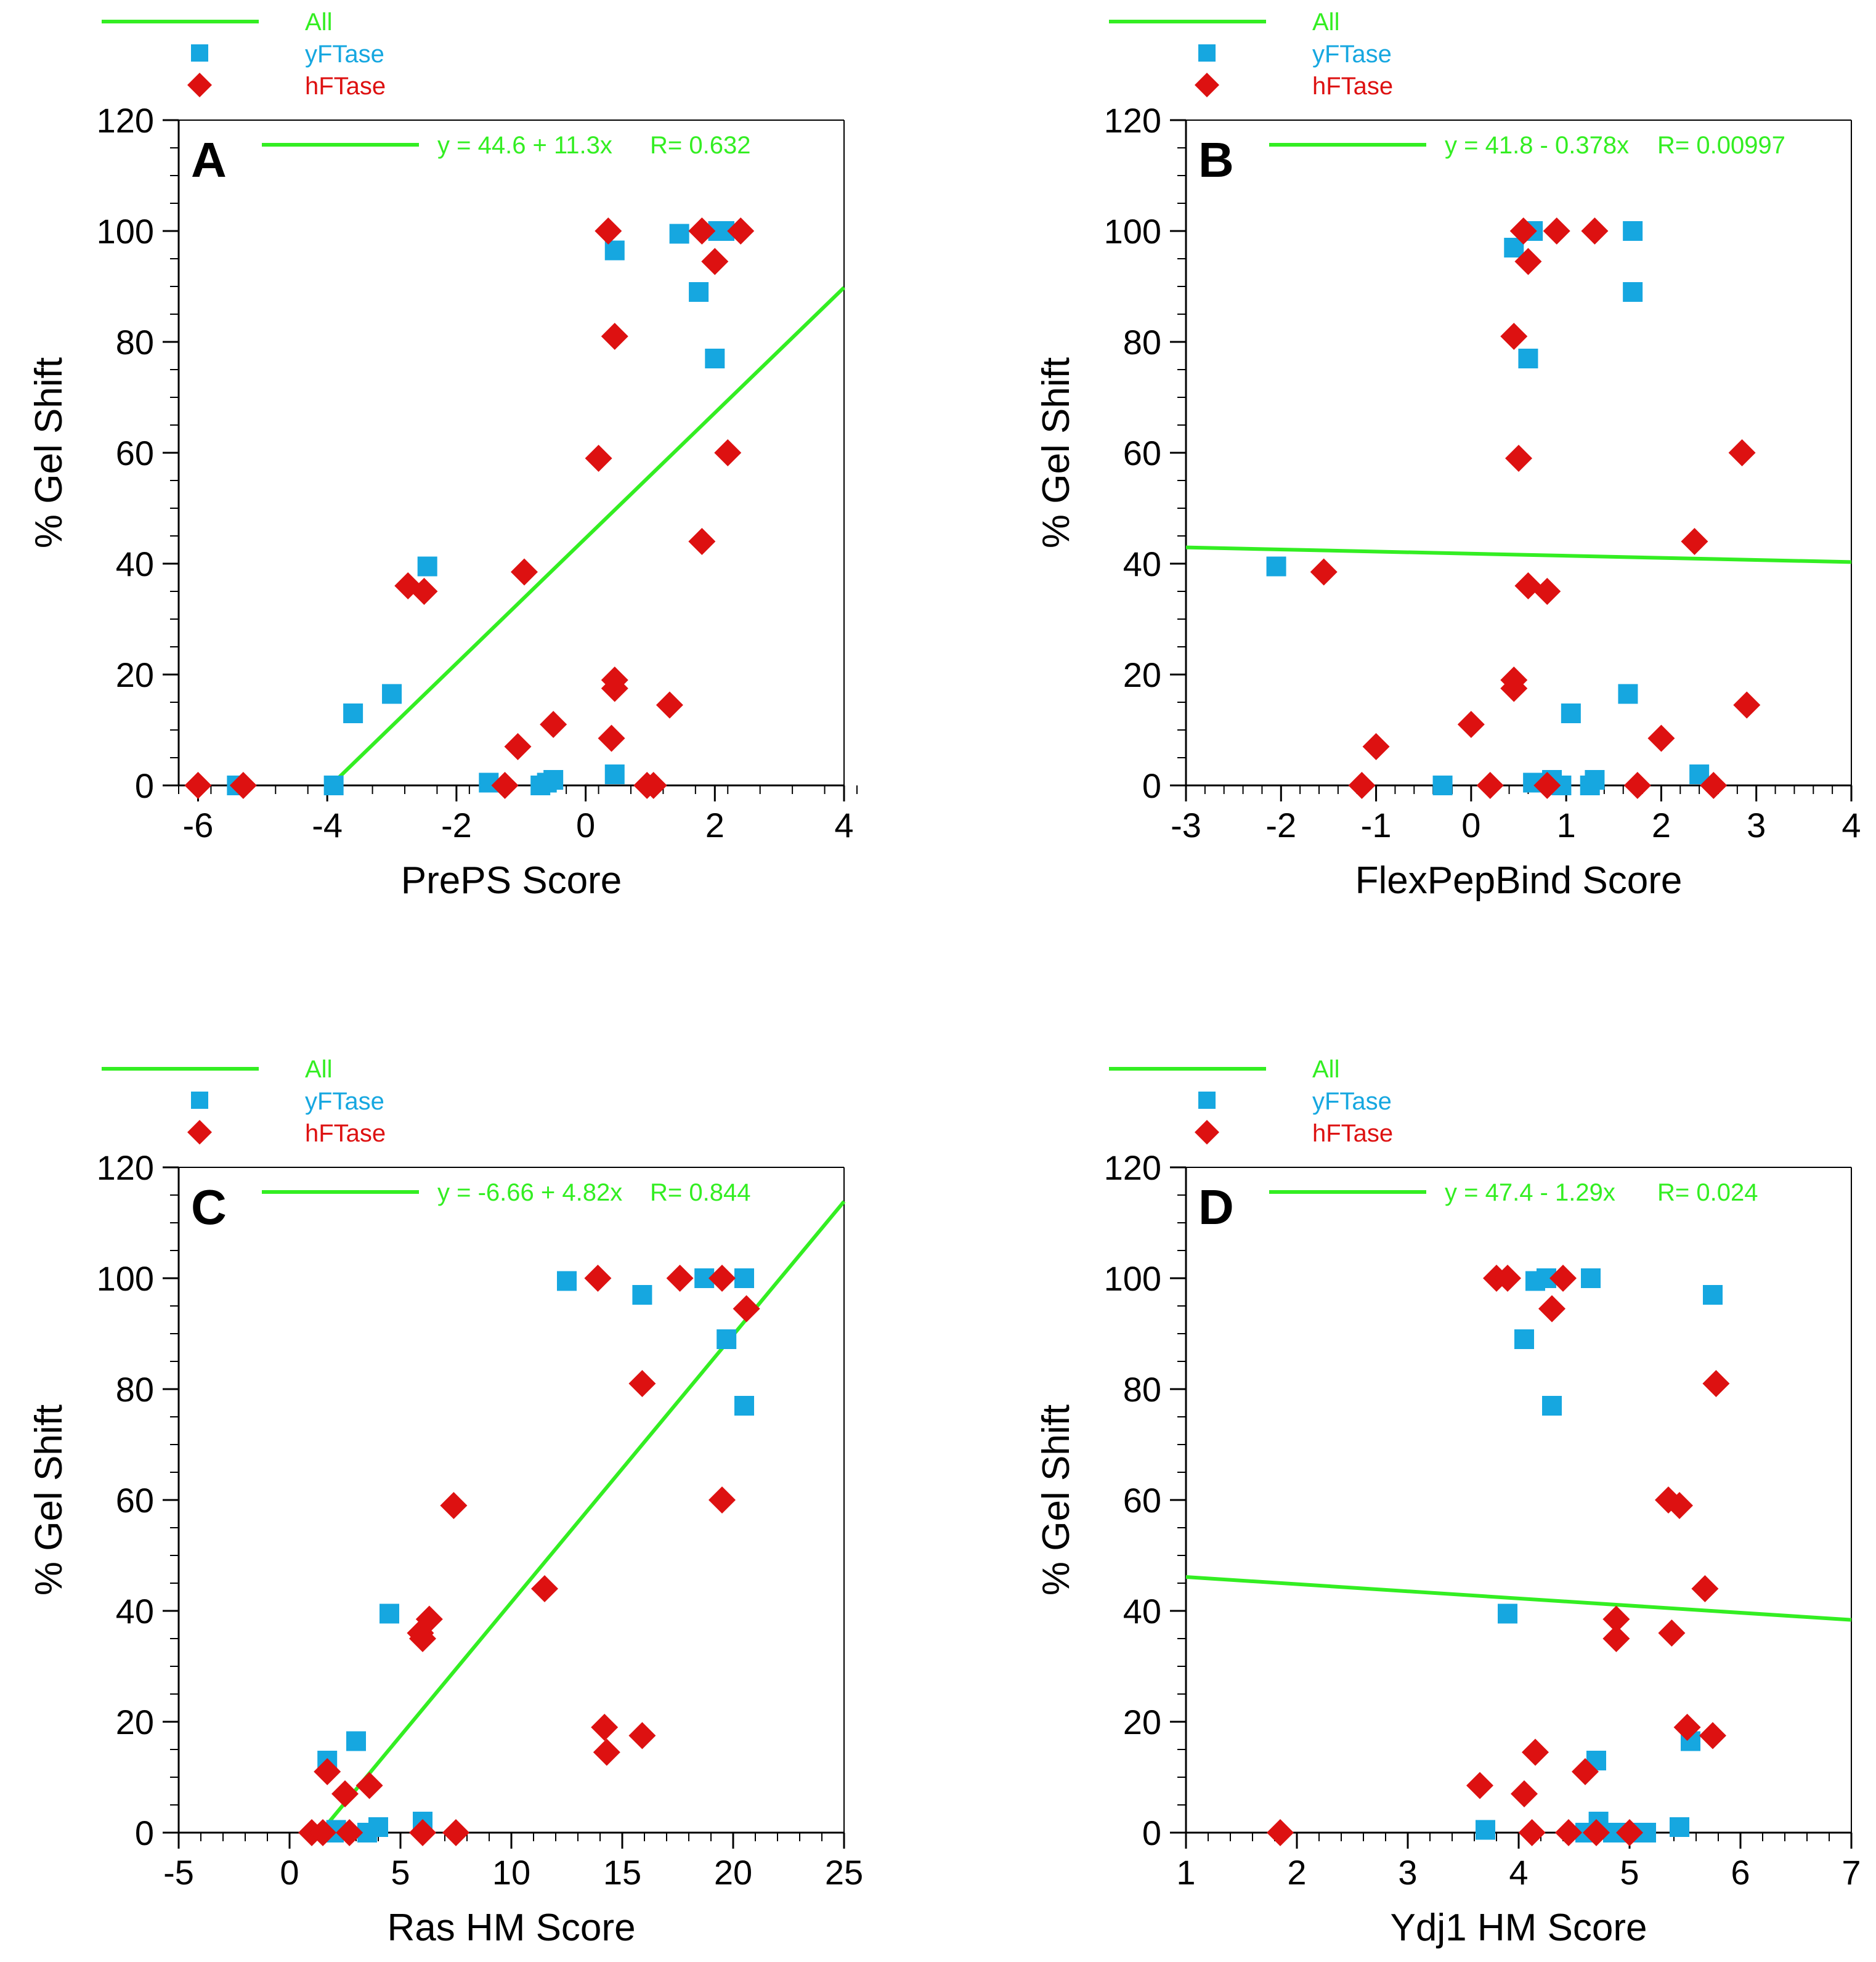 This screenshot has height=1962, width=1876. What do you see at coordinates (1216, 159) in the screenshot?
I see `panel-letter: B` at bounding box center [1216, 159].